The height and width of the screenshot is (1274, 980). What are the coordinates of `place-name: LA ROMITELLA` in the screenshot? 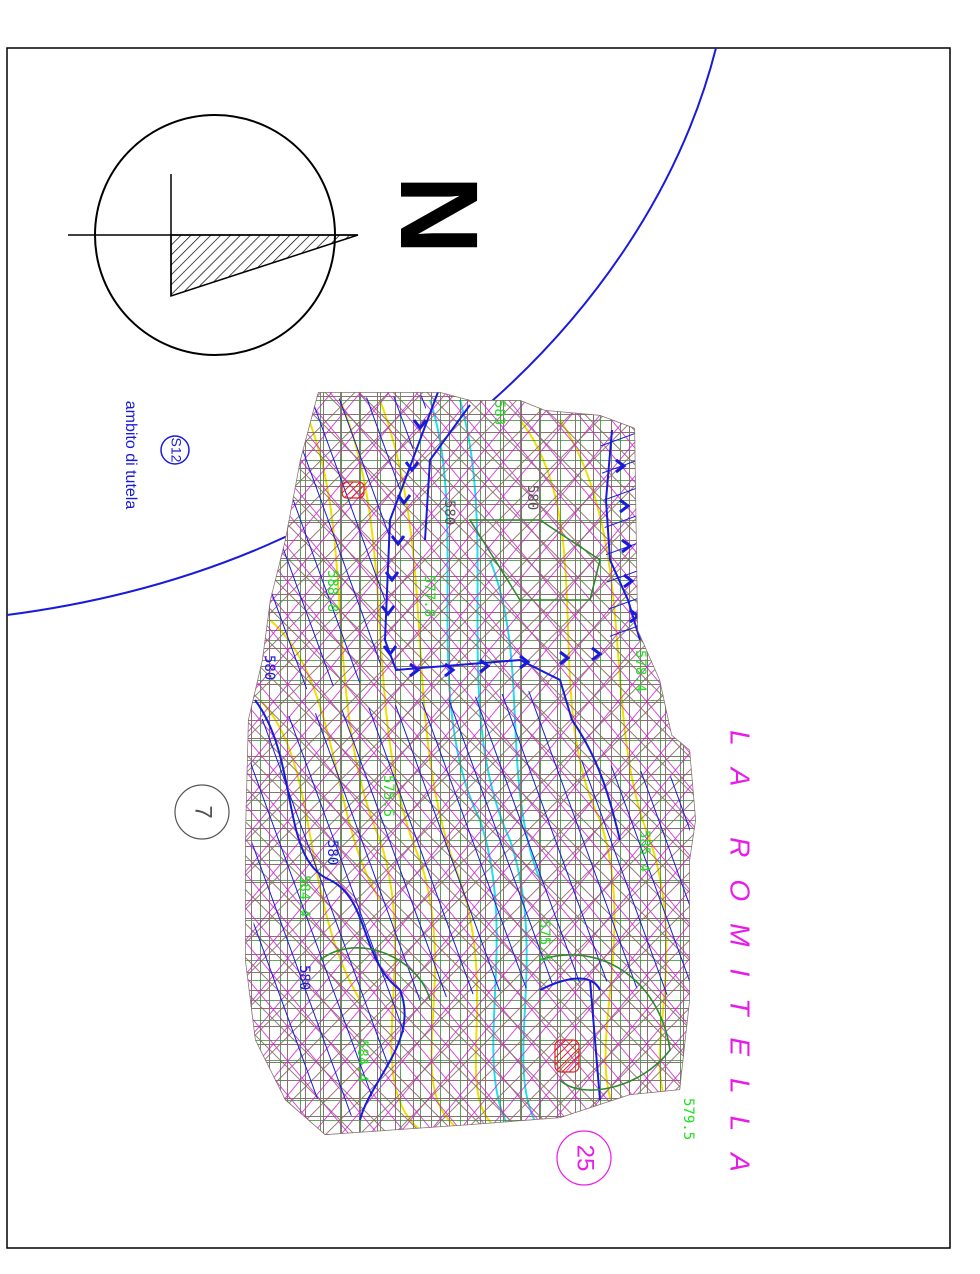 It's located at (740, 962).